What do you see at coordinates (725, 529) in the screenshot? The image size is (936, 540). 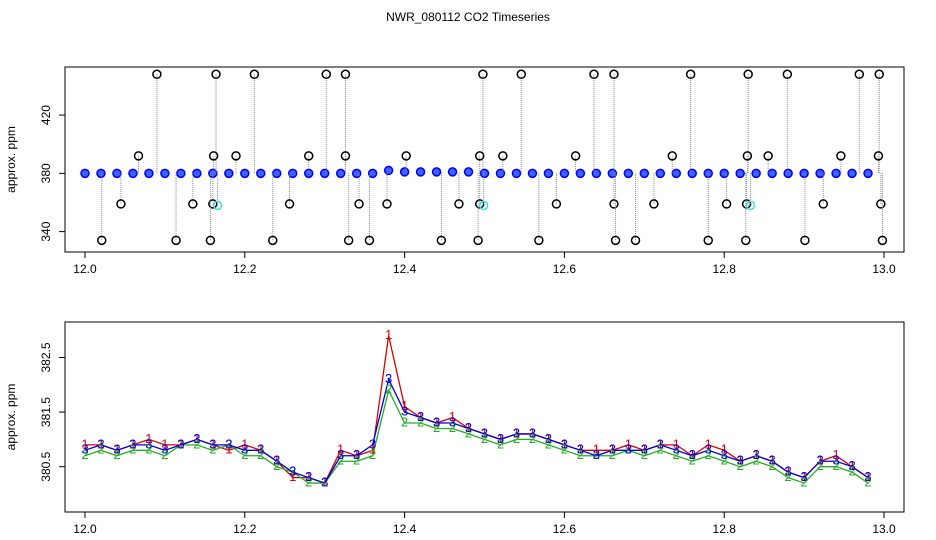 I see `x-tick-label: 12.8` at bounding box center [725, 529].